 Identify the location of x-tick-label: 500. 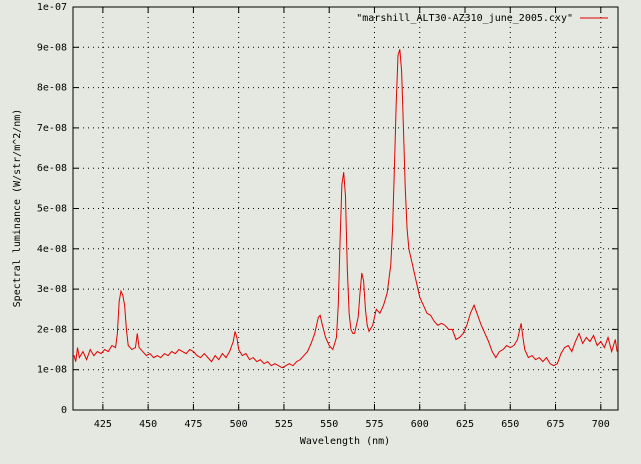
(239, 424).